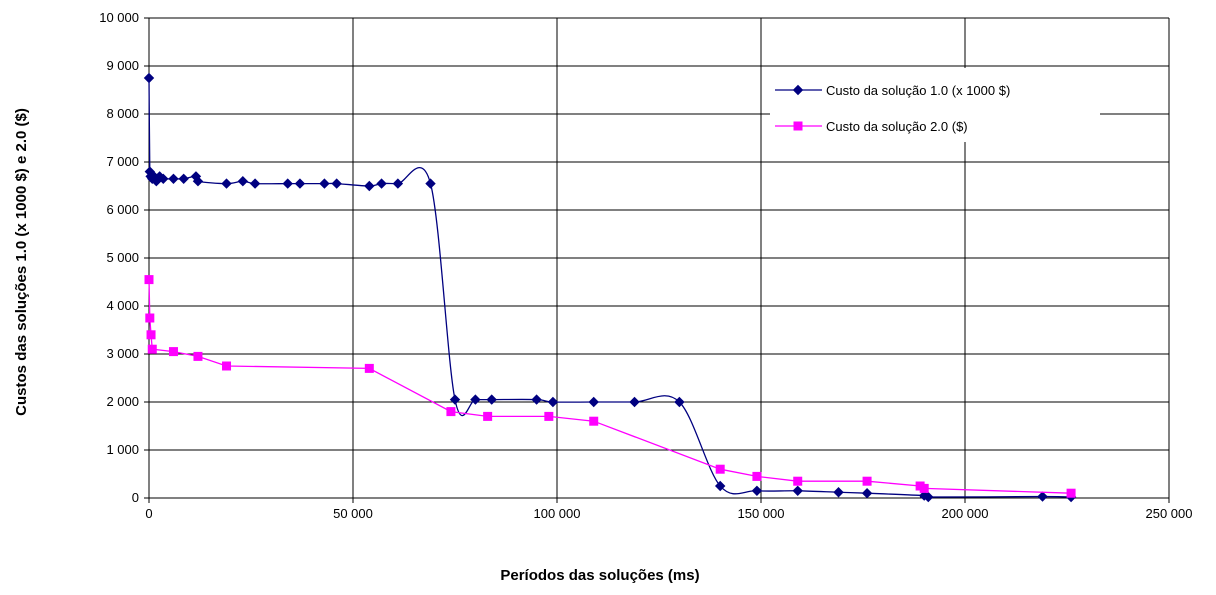 This screenshot has width=1216, height=595. Describe the element at coordinates (135, 497) in the screenshot. I see `y-tick-label: 0` at that location.